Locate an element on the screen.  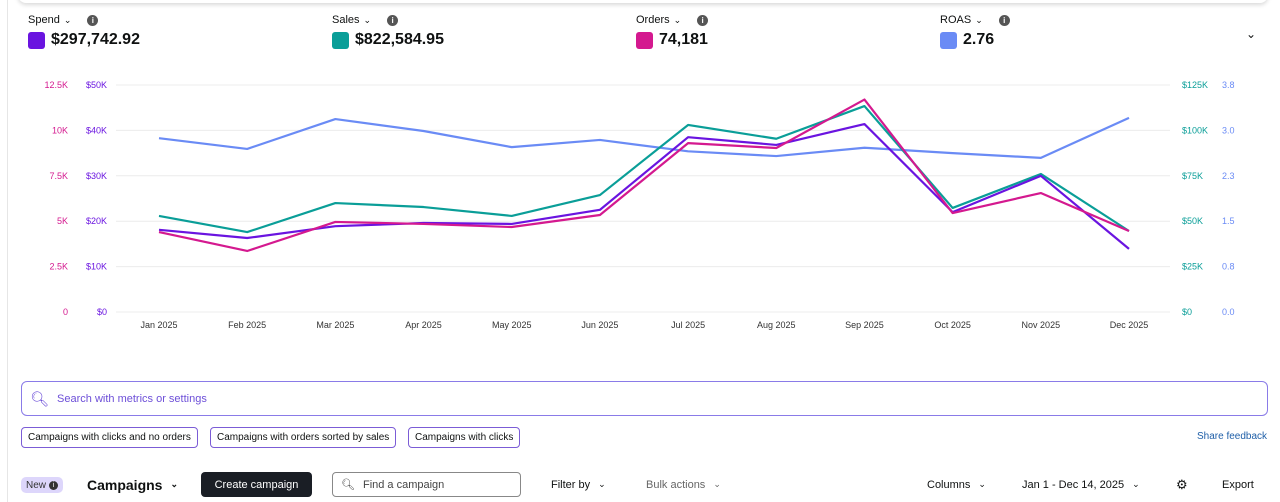
y-tick-orders: 0 is located at coordinates (65, 312).